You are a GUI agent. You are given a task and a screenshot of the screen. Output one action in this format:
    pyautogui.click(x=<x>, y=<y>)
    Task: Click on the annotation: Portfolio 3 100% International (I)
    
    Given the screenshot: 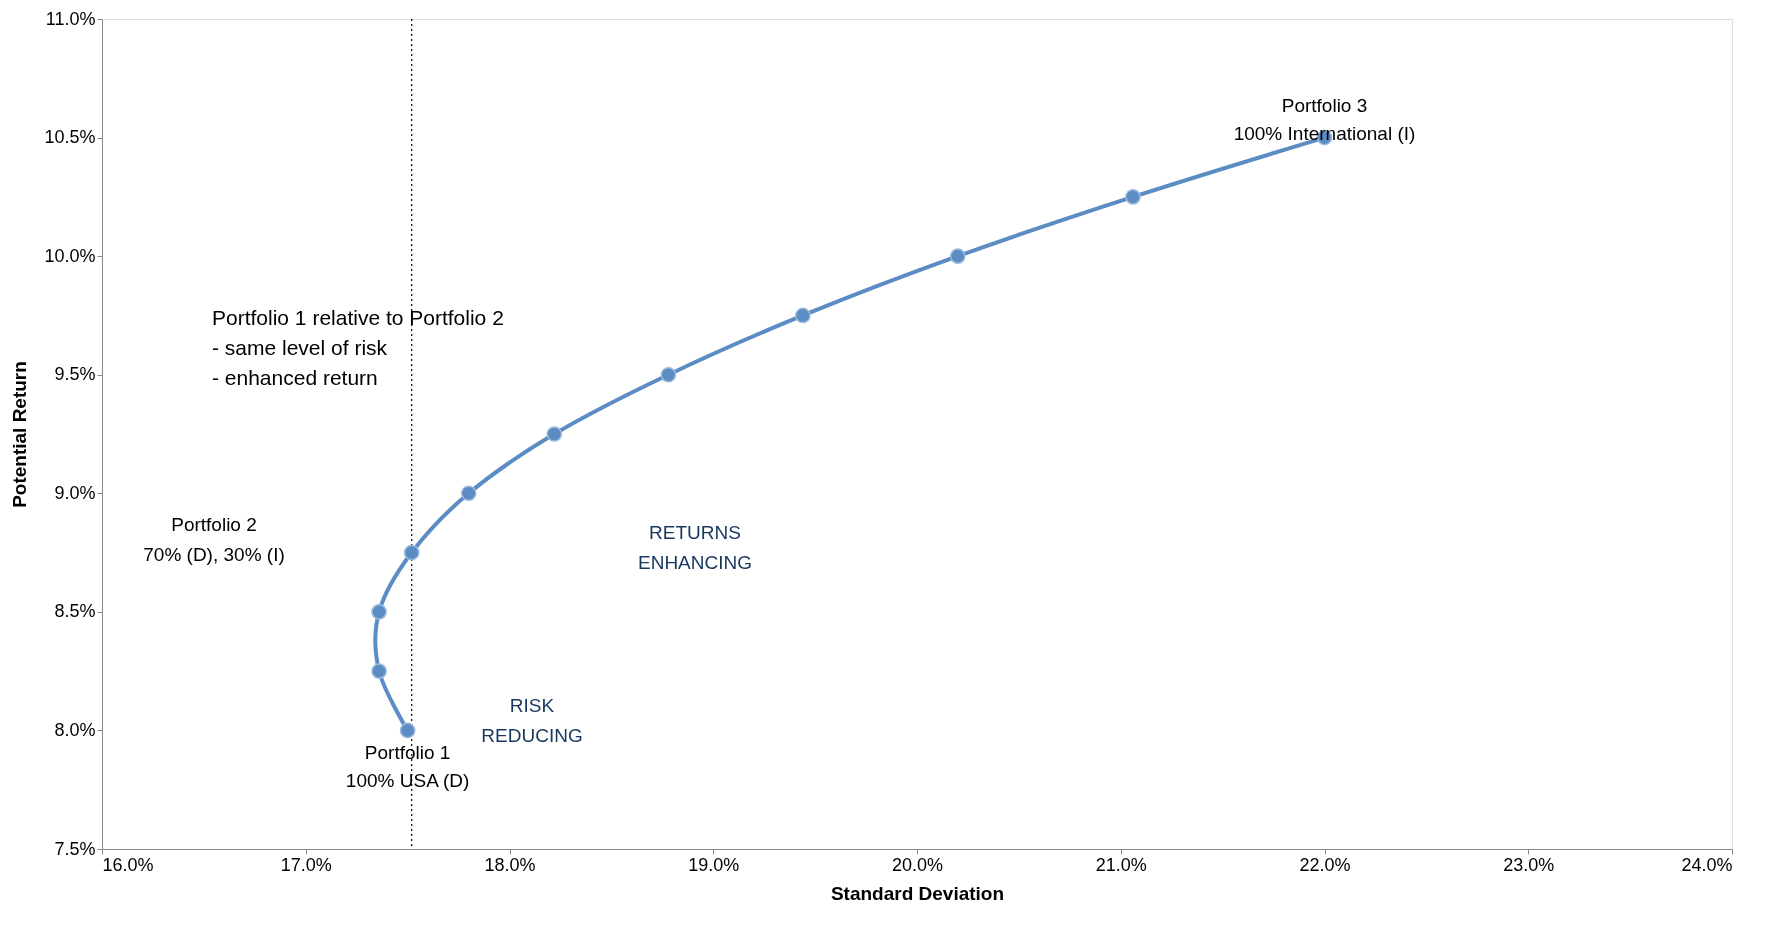 What is the action you would take?
    pyautogui.click(x=1324, y=119)
    